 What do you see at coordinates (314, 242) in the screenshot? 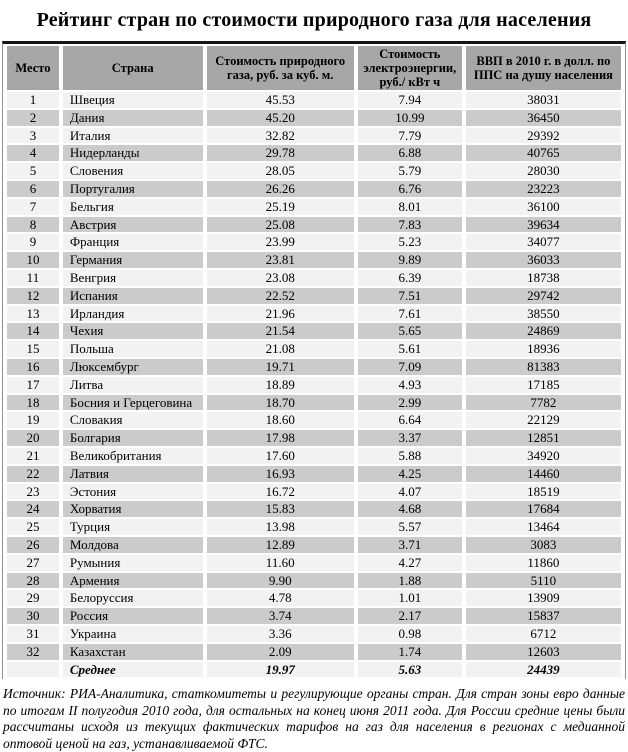
I see `table-row: 9 Франция 23.99 5.23 34077` at bounding box center [314, 242].